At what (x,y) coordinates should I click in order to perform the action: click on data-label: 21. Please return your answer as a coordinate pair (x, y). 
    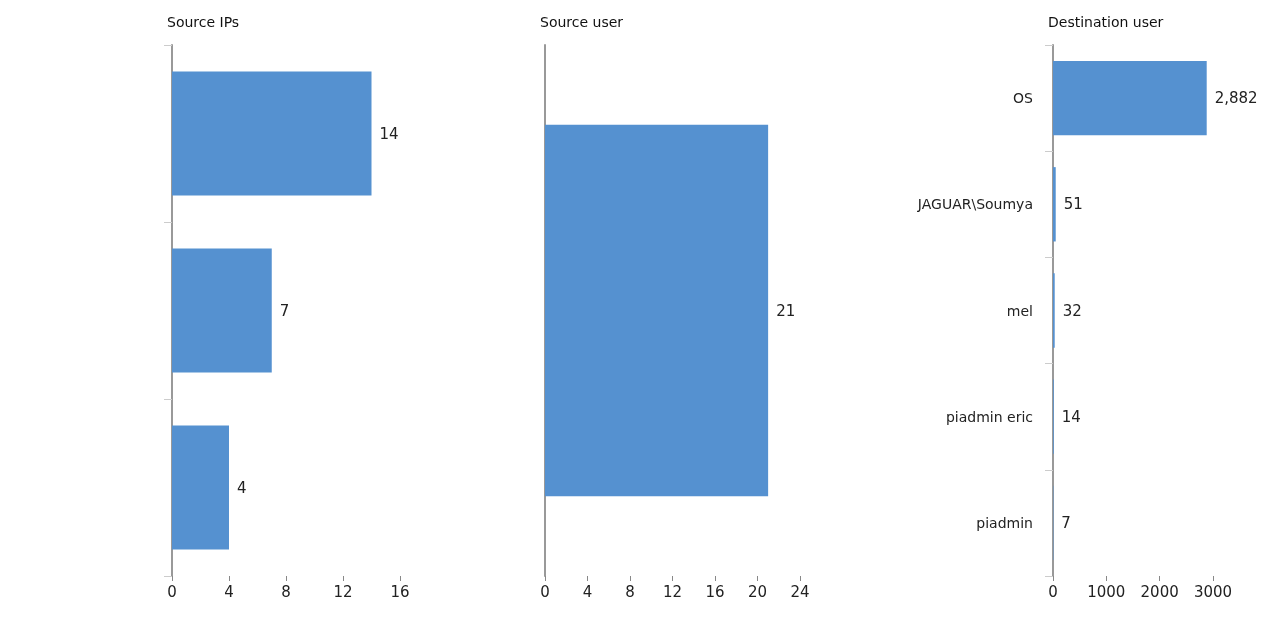
    Looking at the image, I should click on (786, 310).